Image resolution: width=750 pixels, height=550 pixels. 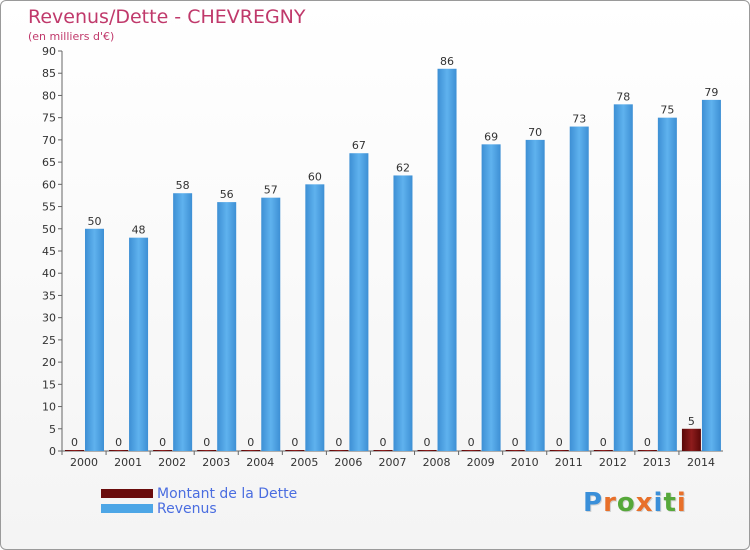 I want to click on bar-revenus-2009, so click(x=491, y=298).